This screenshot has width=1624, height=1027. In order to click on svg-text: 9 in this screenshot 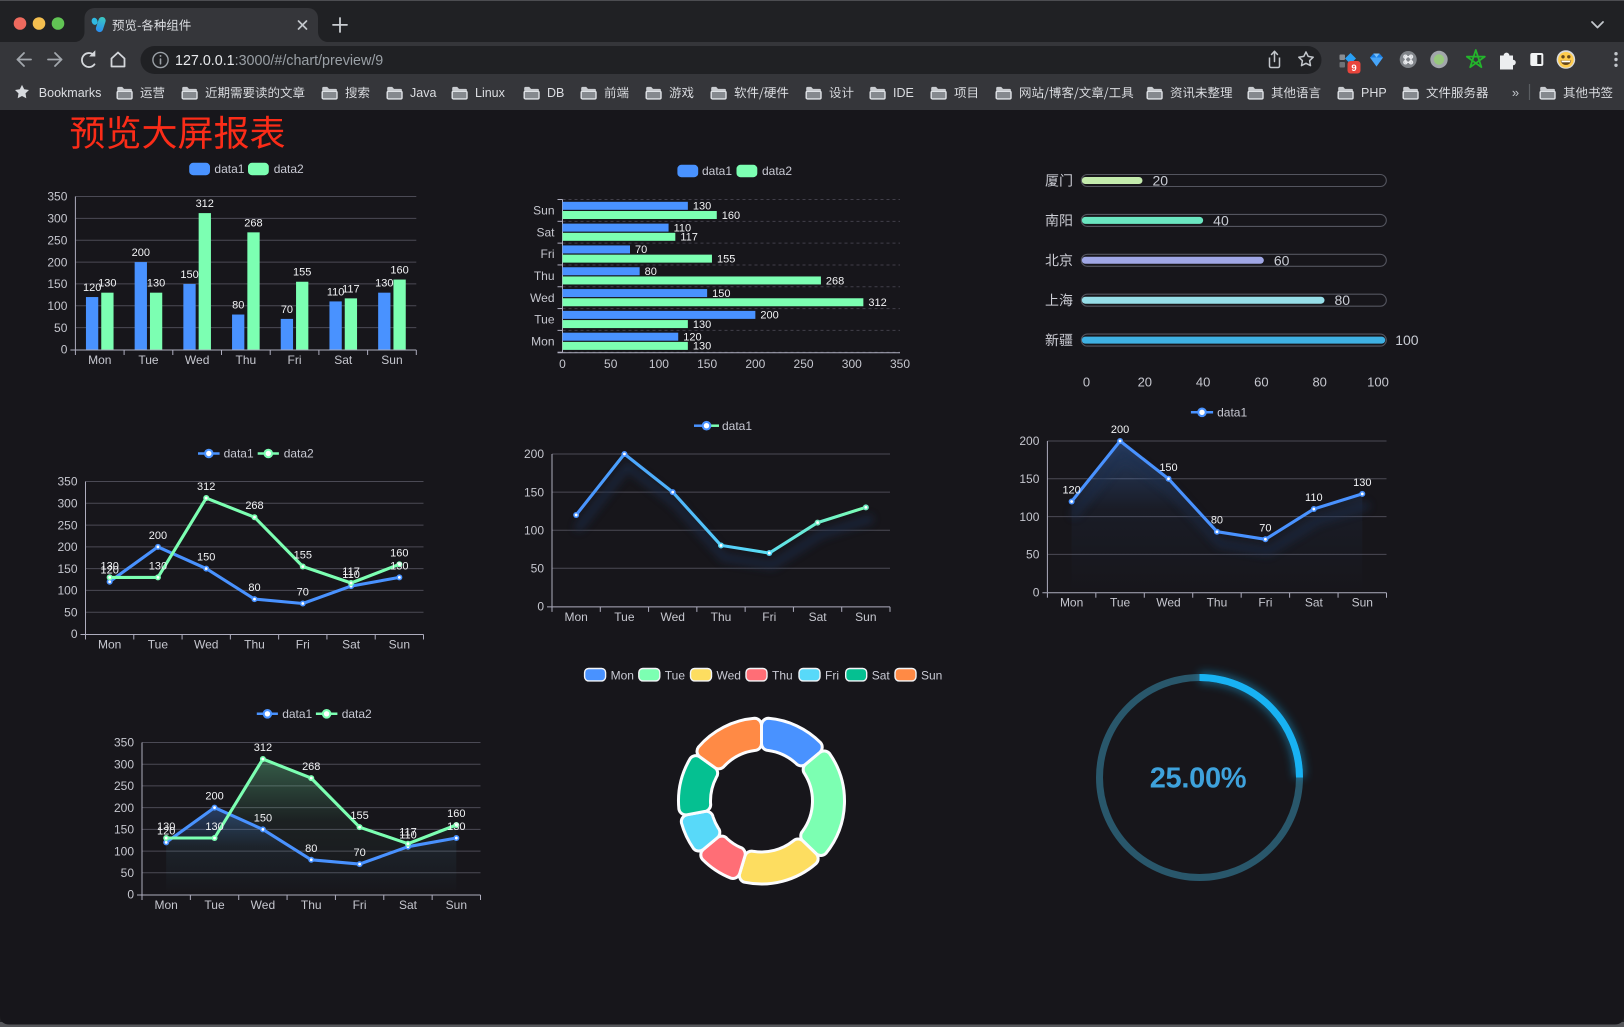, I will do `click(1353, 68)`.